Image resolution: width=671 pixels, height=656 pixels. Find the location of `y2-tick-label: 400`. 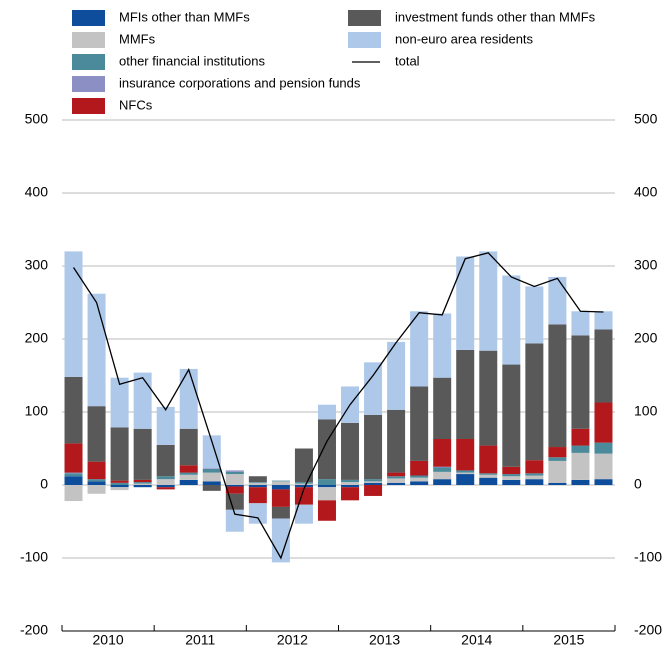

y2-tick-label: 400 is located at coordinates (646, 192).